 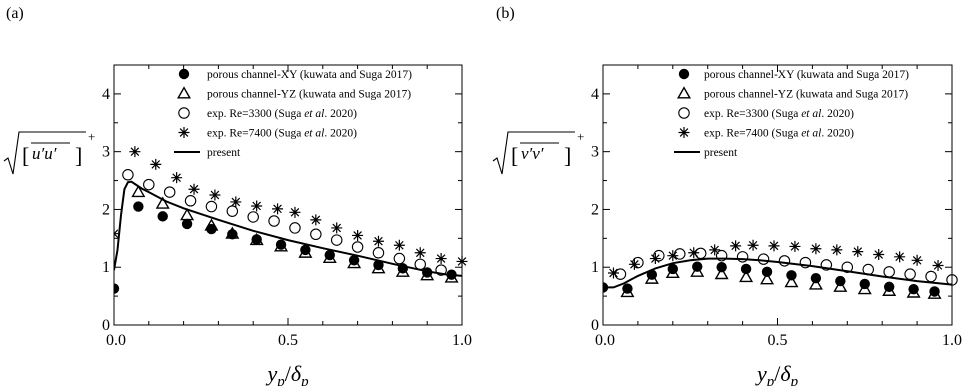 What do you see at coordinates (777, 373) in the screenshot?
I see `x-label-slash: /` at bounding box center [777, 373].